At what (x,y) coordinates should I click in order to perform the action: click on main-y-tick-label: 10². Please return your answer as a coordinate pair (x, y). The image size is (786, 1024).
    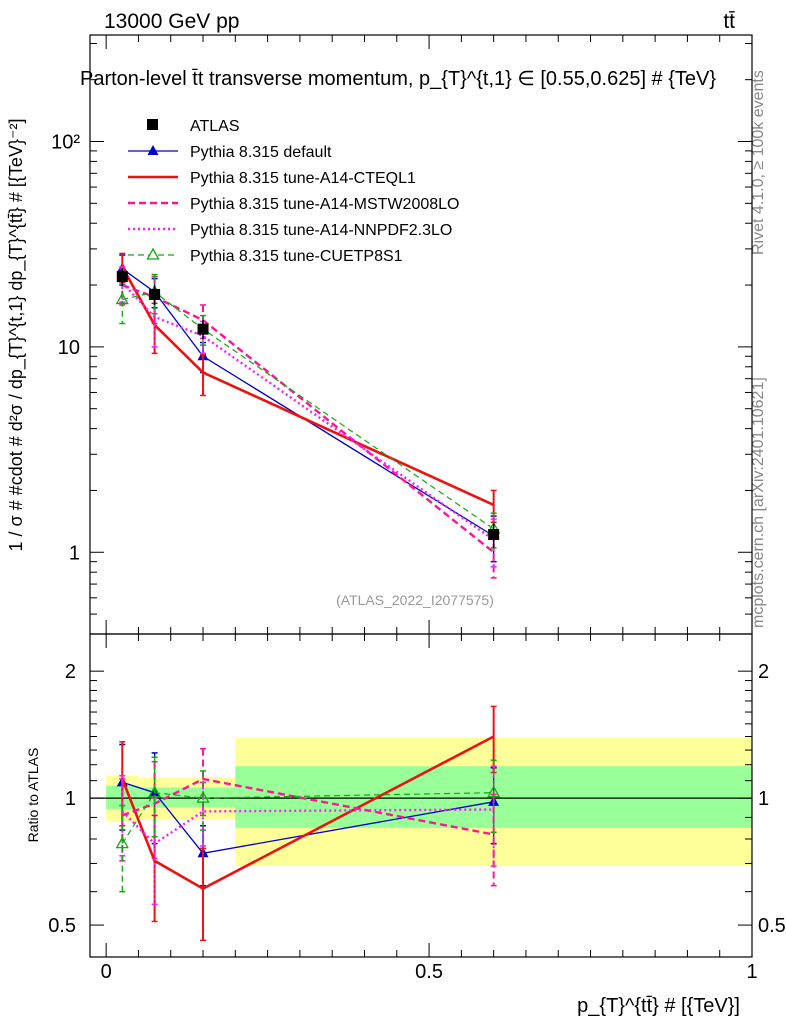
    Looking at the image, I should click on (65, 142).